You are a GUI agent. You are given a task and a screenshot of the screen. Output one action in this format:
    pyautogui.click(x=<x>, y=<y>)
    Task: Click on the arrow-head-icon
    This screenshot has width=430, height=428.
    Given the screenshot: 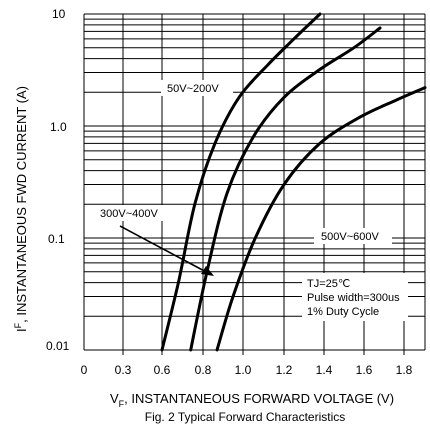 What is the action you would take?
    pyautogui.click(x=207, y=271)
    